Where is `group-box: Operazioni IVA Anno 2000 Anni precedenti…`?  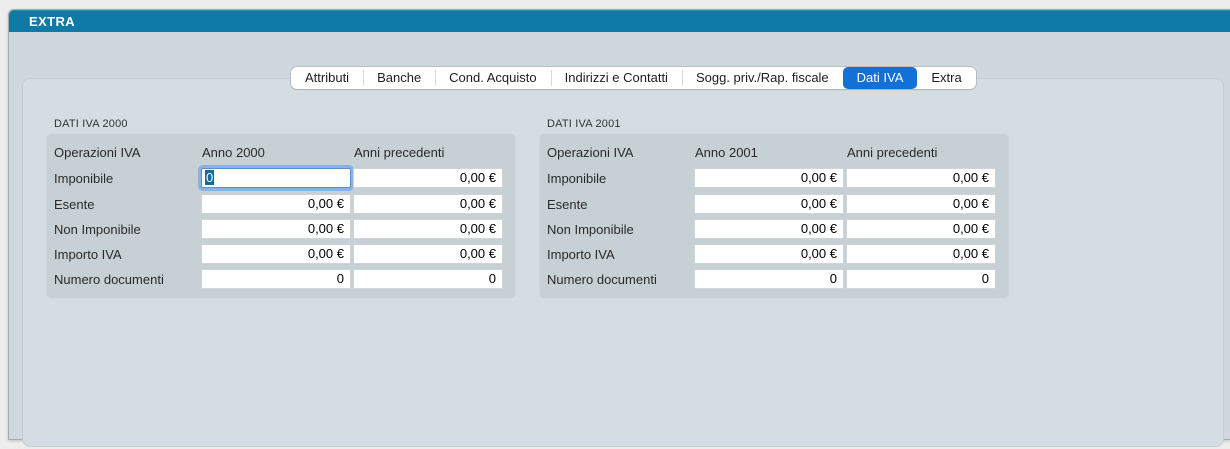
group-box: Operazioni IVA Anno 2000 Anni precedenti… is located at coordinates (281, 216).